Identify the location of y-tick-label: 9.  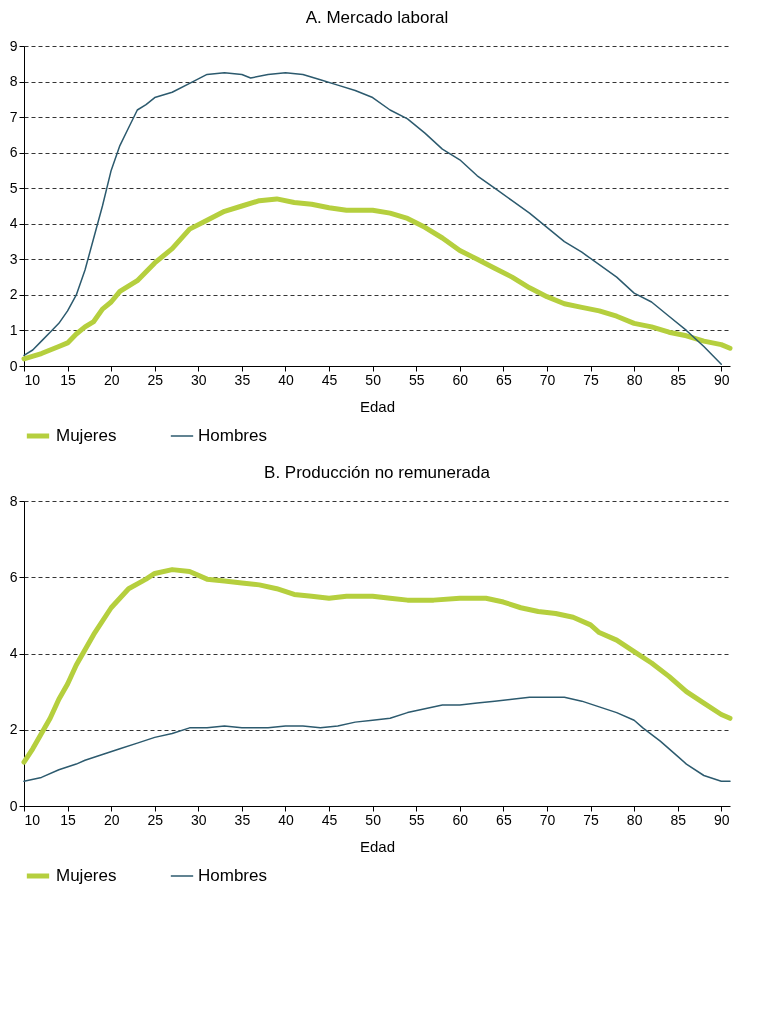
(13, 45).